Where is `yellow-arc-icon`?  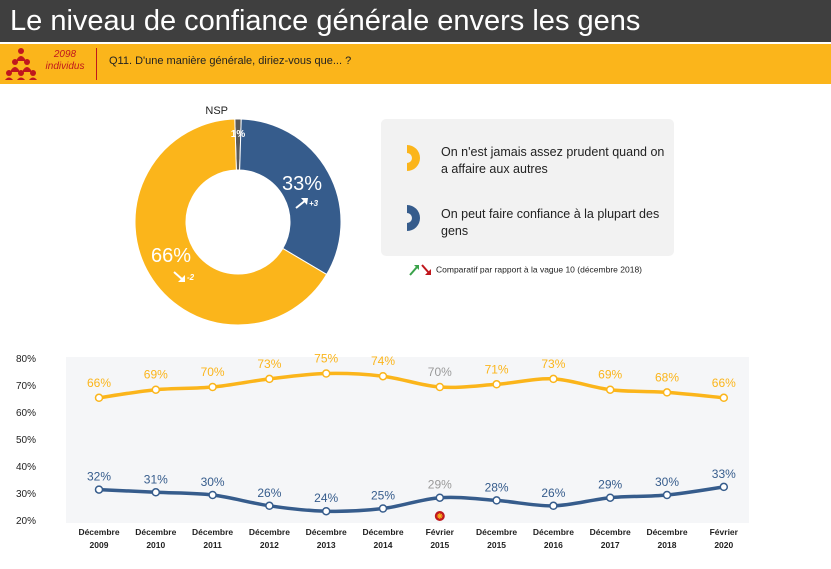
yellow-arc-icon is located at coordinates (413, 158).